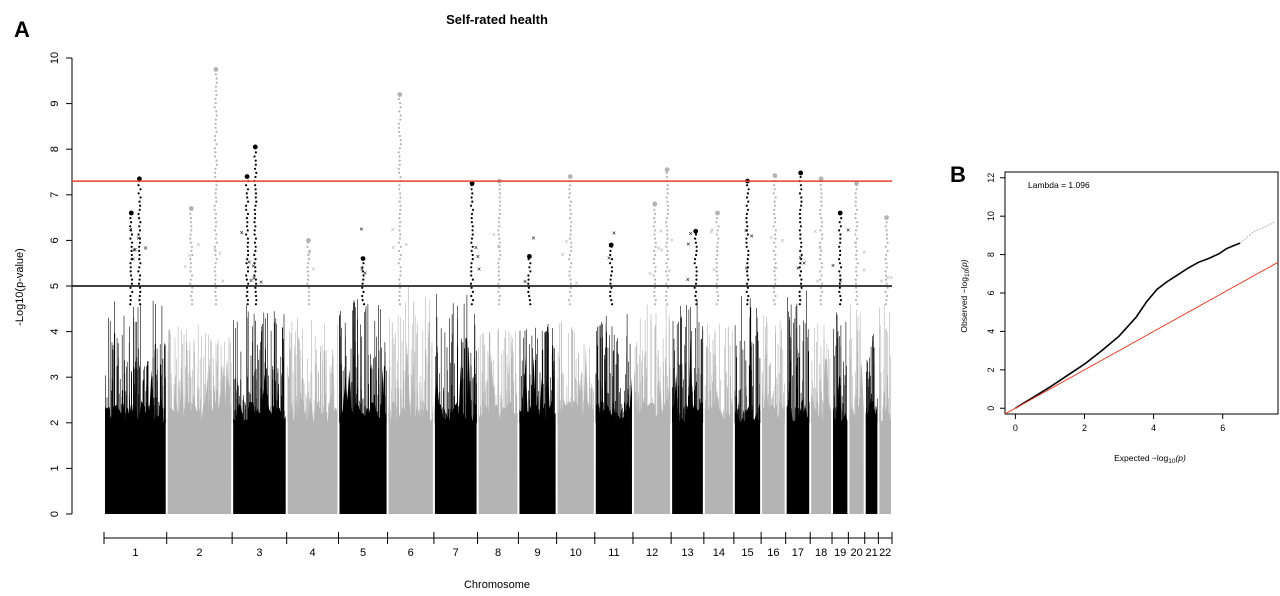 This screenshot has height=596, width=1280. What do you see at coordinates (20, 287) in the screenshot?
I see `manhattan-y-axis-label: -Log10(p-value)` at bounding box center [20, 287].